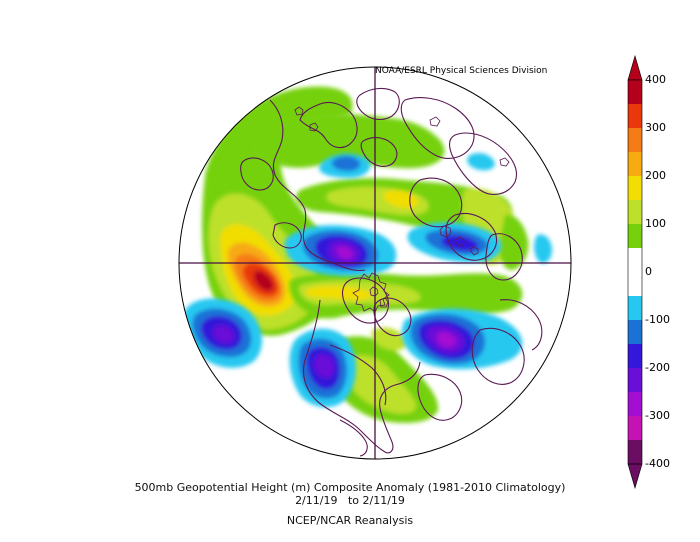 This screenshot has height=542, width=700. What do you see at coordinates (657, 415) in the screenshot?
I see `colorbar-label: -300` at bounding box center [657, 415].